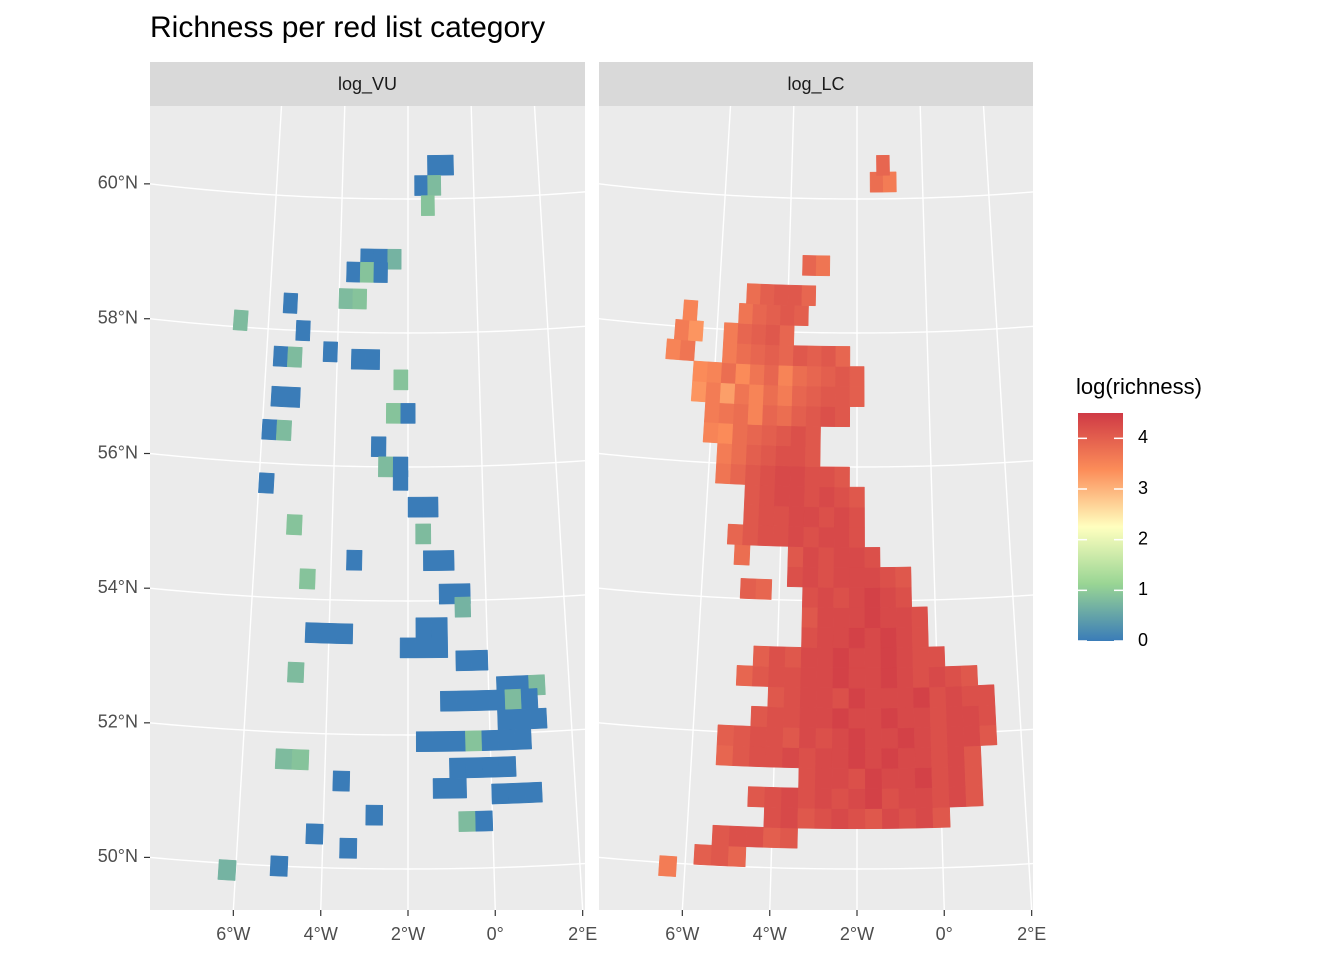  Describe the element at coordinates (321, 934) in the screenshot. I see `x-tick-label: 4°W` at that location.